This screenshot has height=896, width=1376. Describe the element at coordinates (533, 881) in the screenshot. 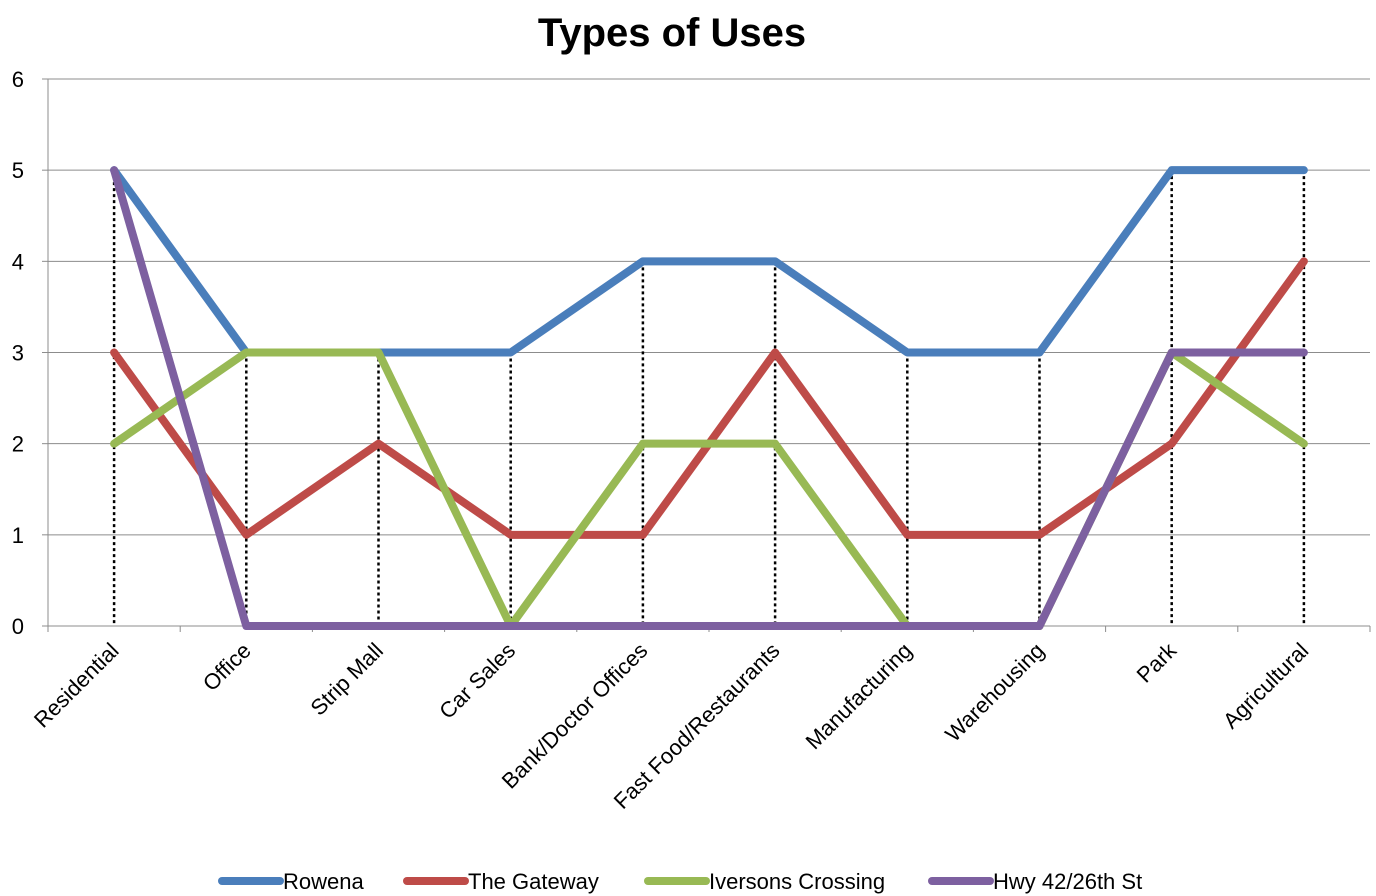

I see `legend-label: The Gateway` at that location.